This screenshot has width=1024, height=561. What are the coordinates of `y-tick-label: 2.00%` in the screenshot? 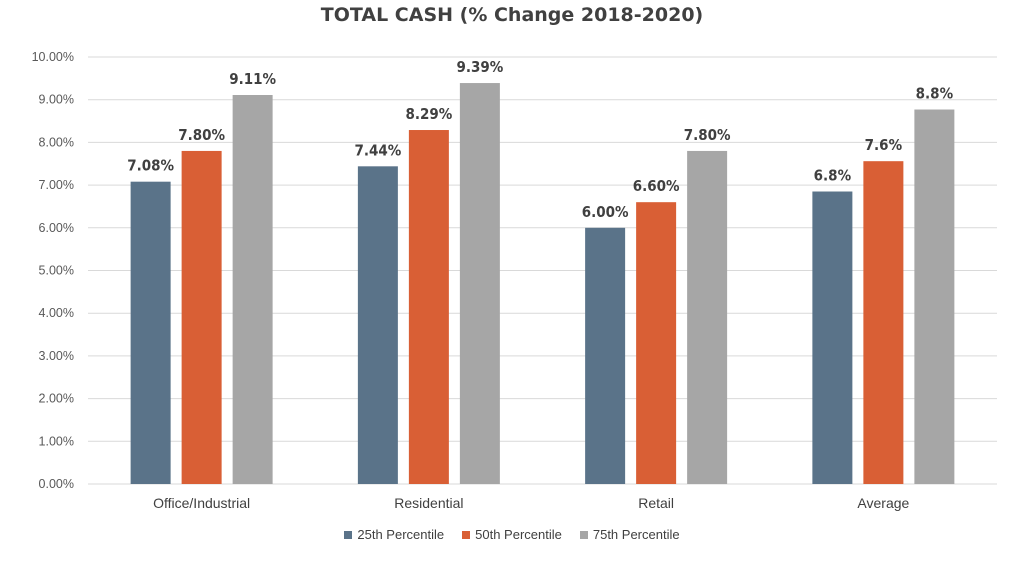 It's located at (56, 399).